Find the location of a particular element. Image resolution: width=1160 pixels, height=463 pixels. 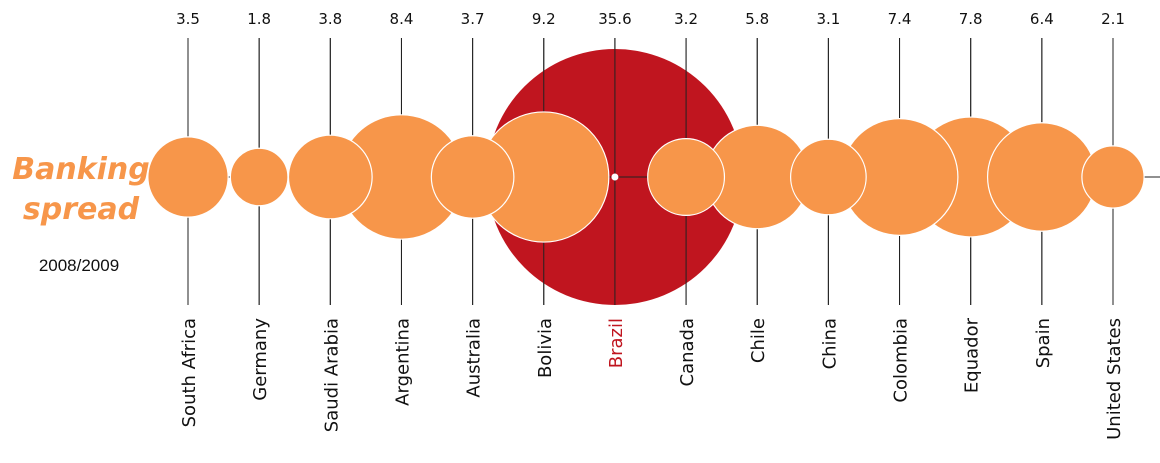

value-label-colombia: 7.4 is located at coordinates (900, 19).